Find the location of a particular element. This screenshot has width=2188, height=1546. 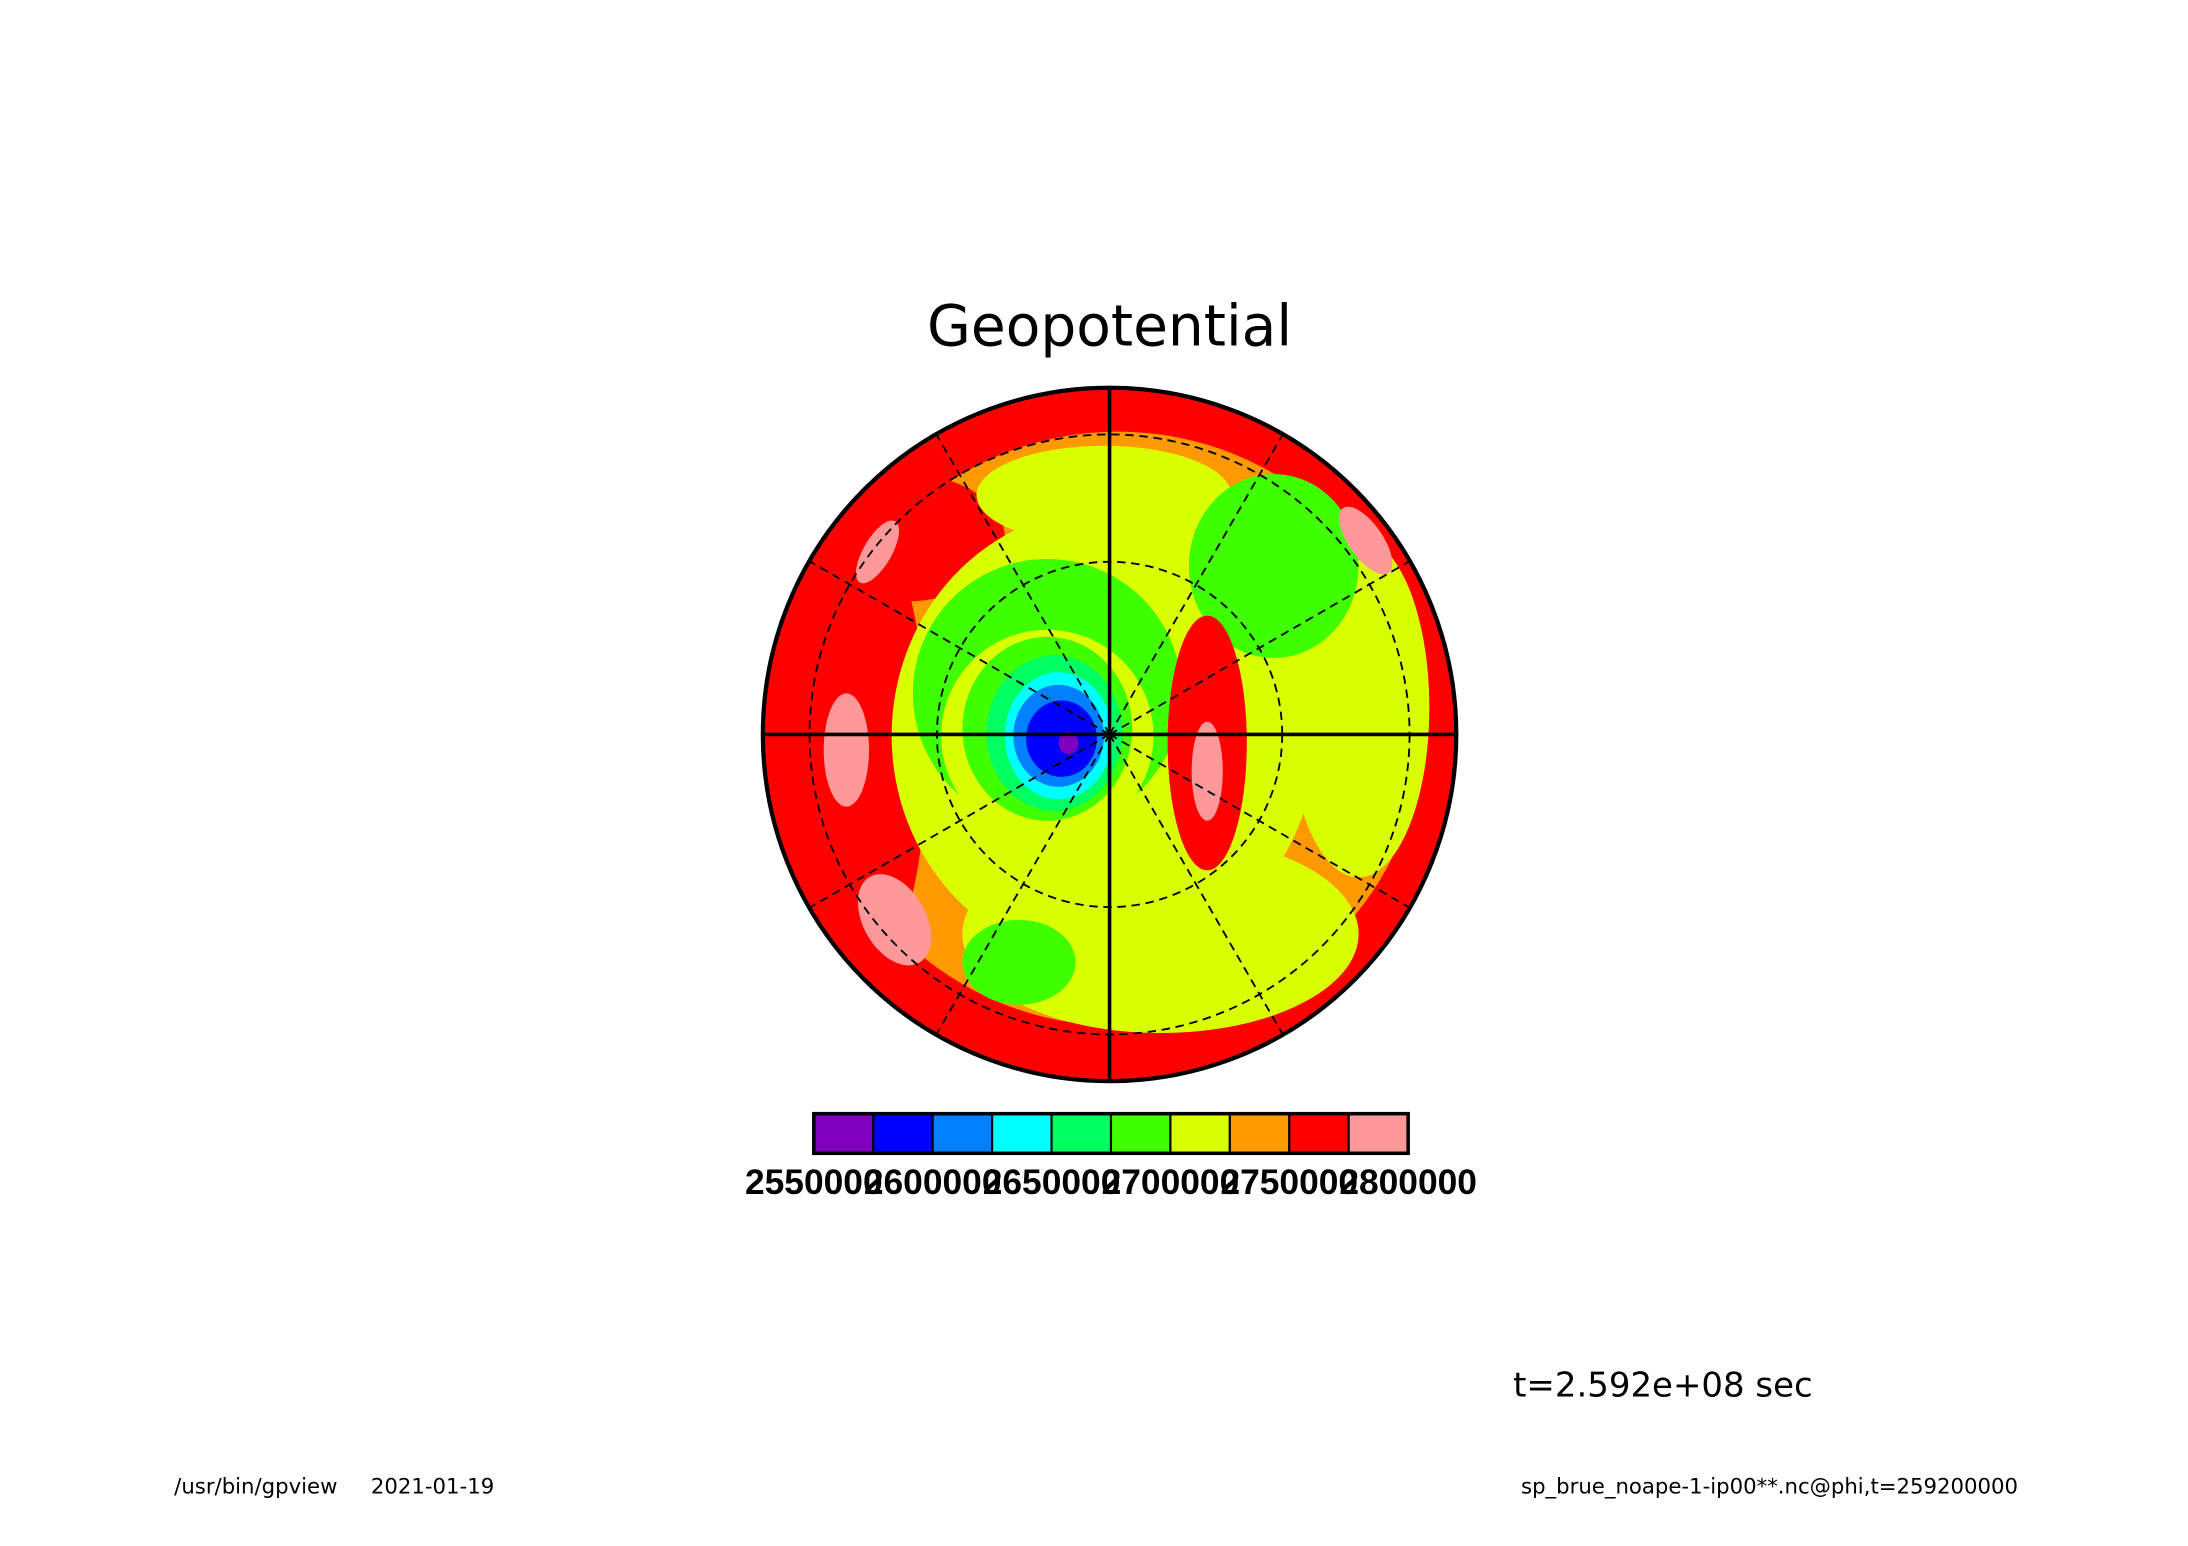

footer-date: 2021-01-19 is located at coordinates (432, 1486).